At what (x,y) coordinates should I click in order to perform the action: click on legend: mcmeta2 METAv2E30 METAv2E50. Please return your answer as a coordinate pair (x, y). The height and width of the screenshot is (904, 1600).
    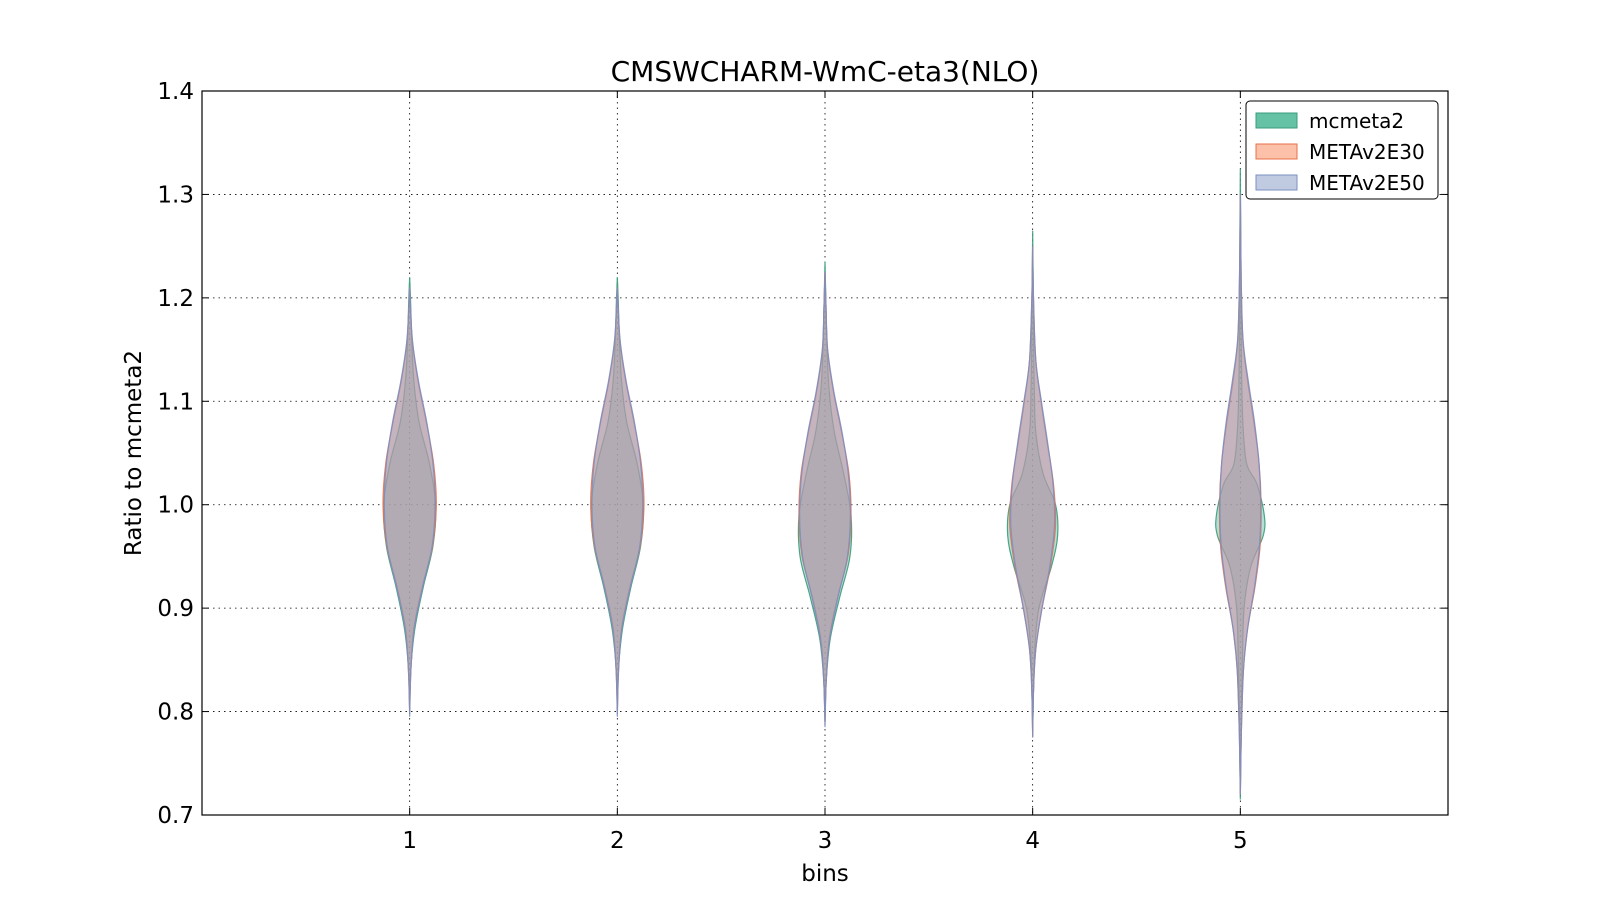
    Looking at the image, I should click on (1342, 150).